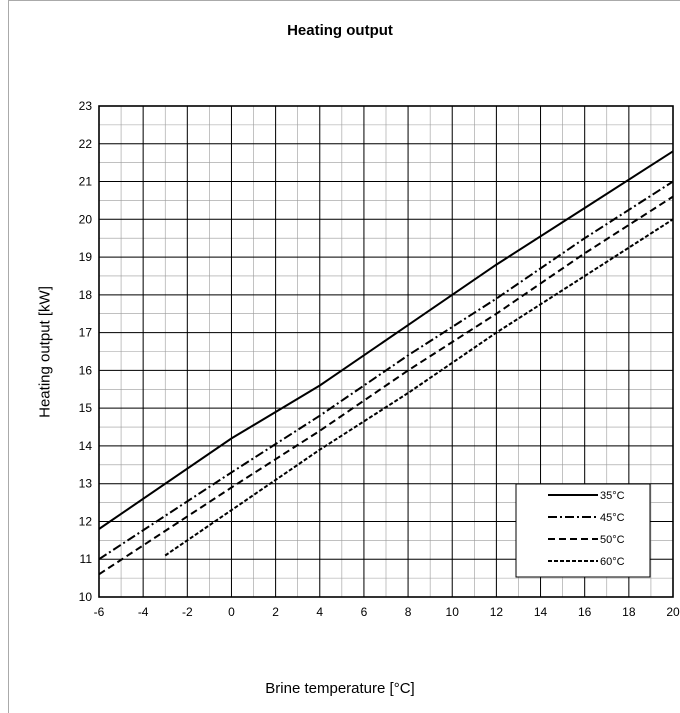 The height and width of the screenshot is (713, 680). I want to click on x-tick-label: 18, so click(629, 612).